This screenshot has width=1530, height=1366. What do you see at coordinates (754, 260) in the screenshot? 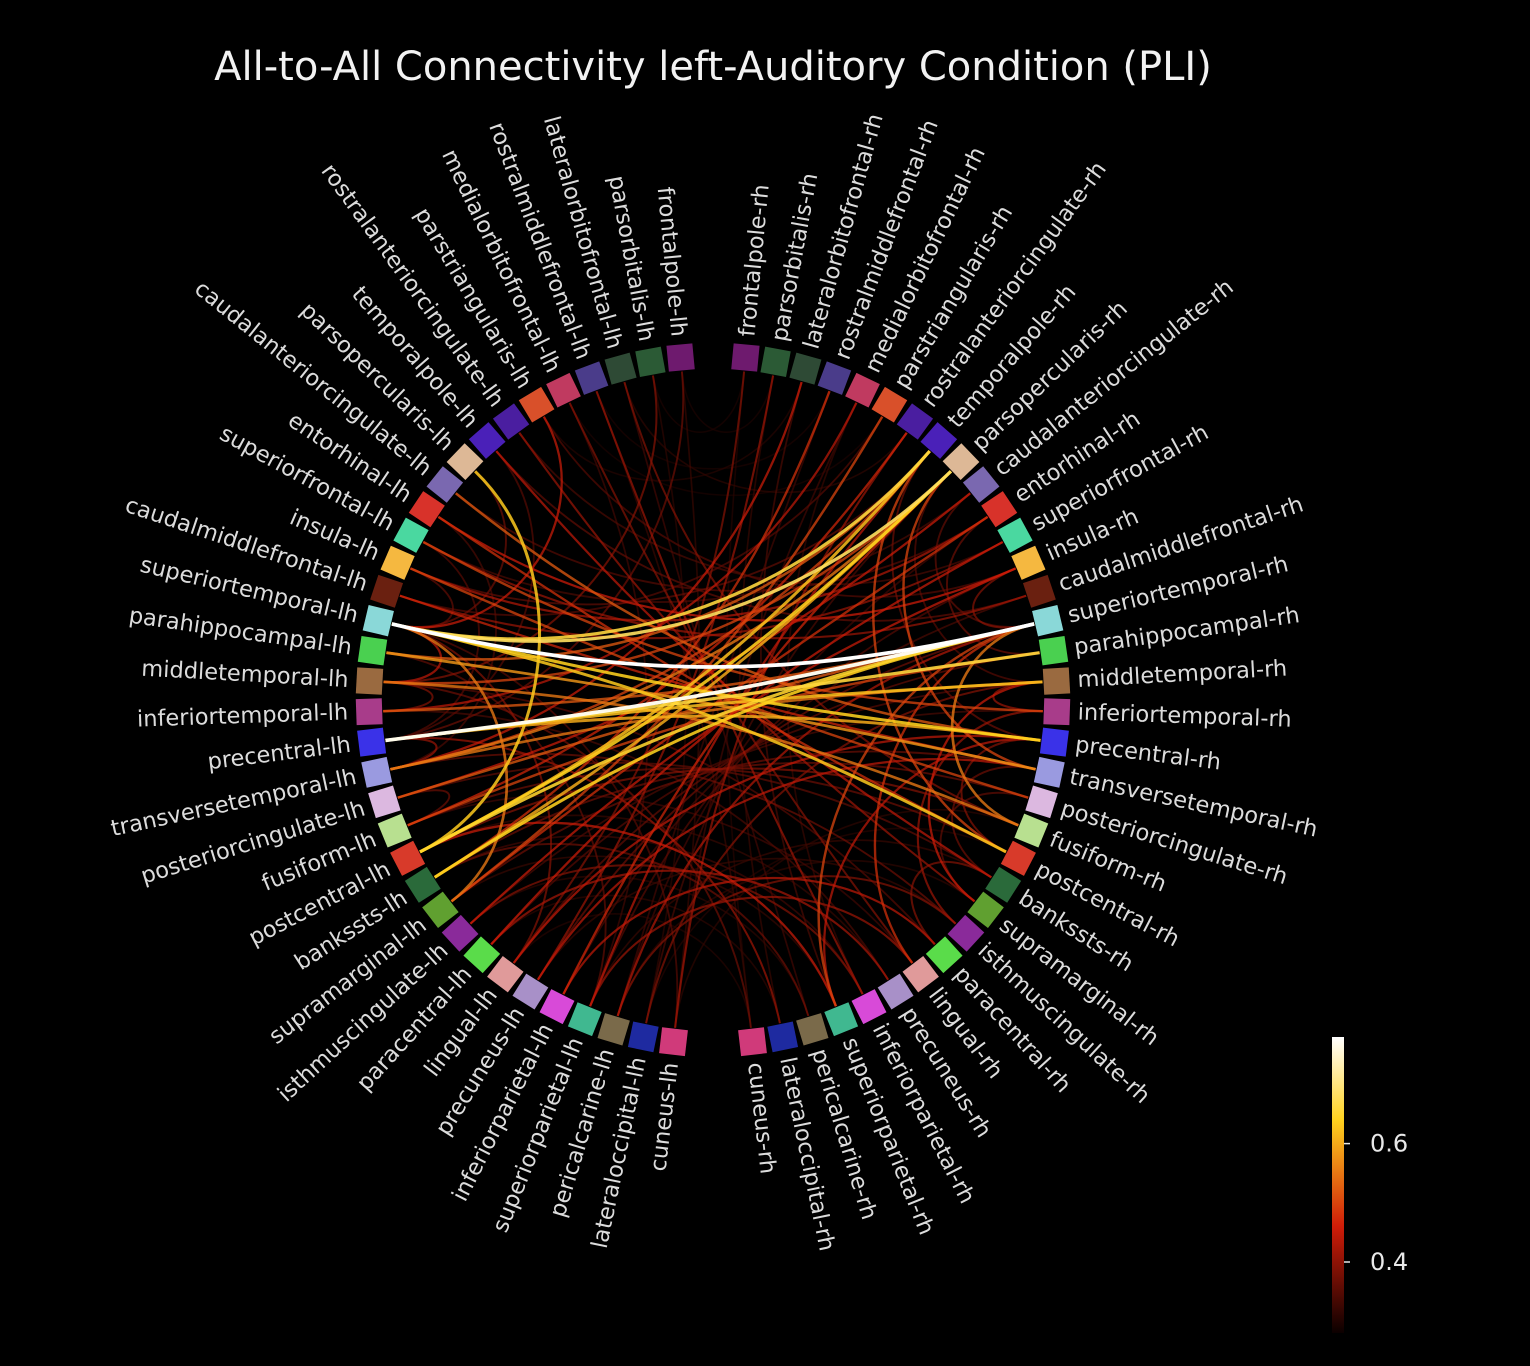
I see `region-label-frontalpole-rh: frontalpole-rh` at bounding box center [754, 260].